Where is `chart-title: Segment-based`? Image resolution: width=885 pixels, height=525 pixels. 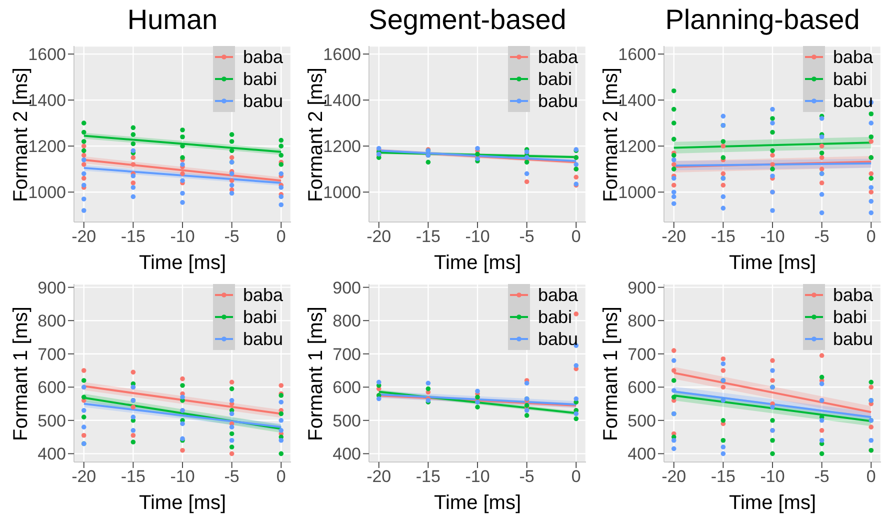 chart-title: Segment-based is located at coordinates (468, 20).